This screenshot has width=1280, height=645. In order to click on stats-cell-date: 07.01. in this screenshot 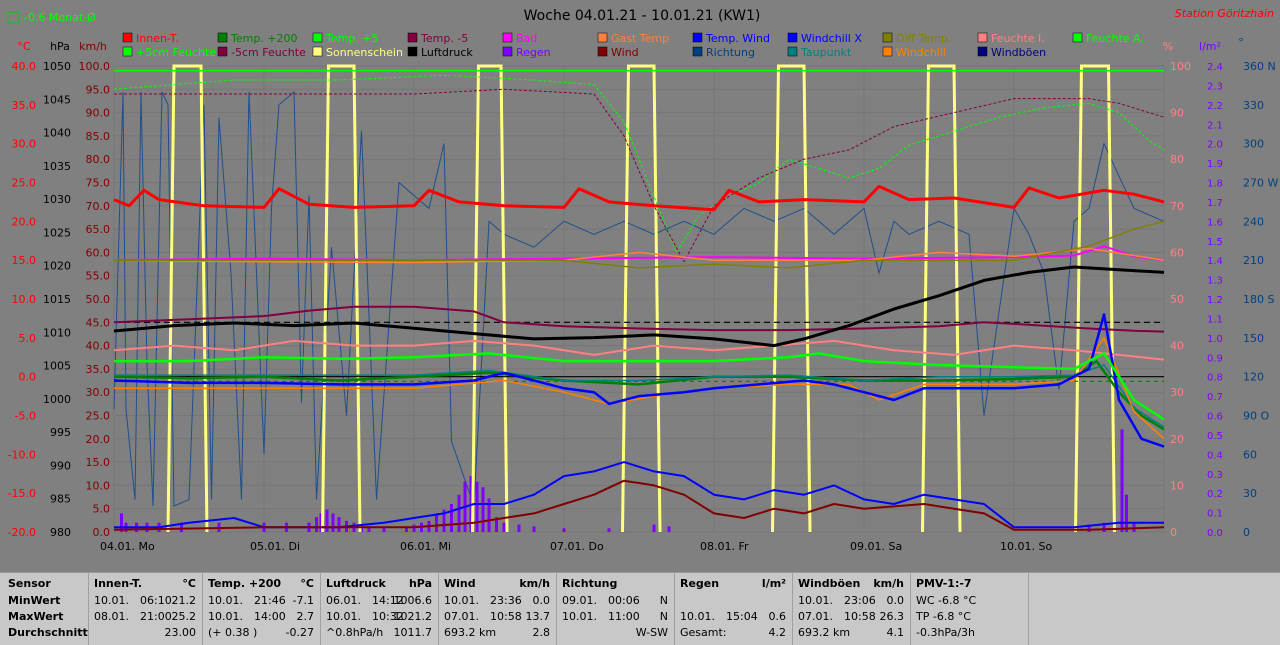, I will do `click(461, 616)`.